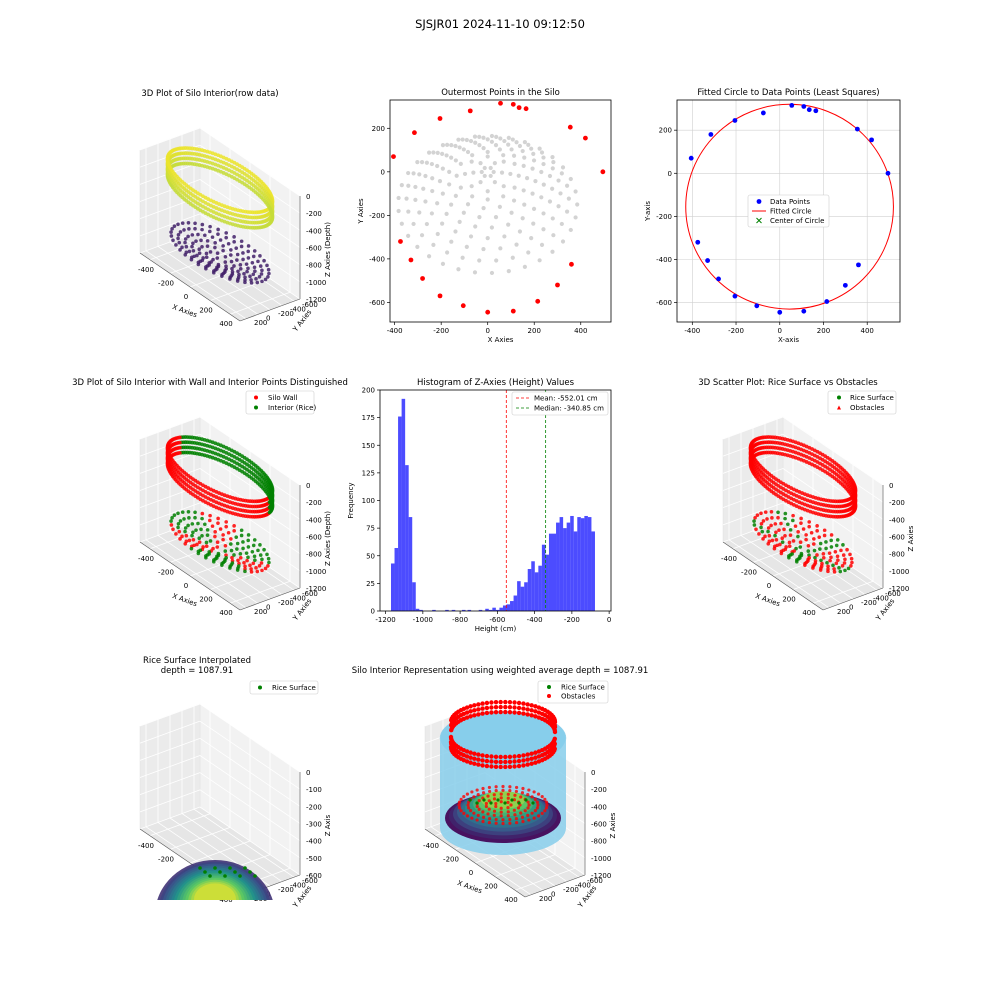 This screenshot has width=1000, height=1000. Describe the element at coordinates (280, 402) in the screenshot. I see `legend: Silo Wall Interior (Rice)` at that location.